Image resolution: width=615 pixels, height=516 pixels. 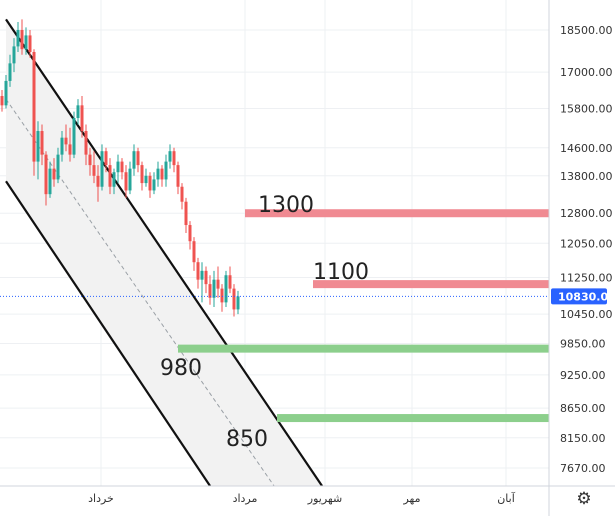 What do you see at coordinates (586, 213) in the screenshot?
I see `y-tick-label: 12800.00` at bounding box center [586, 213].